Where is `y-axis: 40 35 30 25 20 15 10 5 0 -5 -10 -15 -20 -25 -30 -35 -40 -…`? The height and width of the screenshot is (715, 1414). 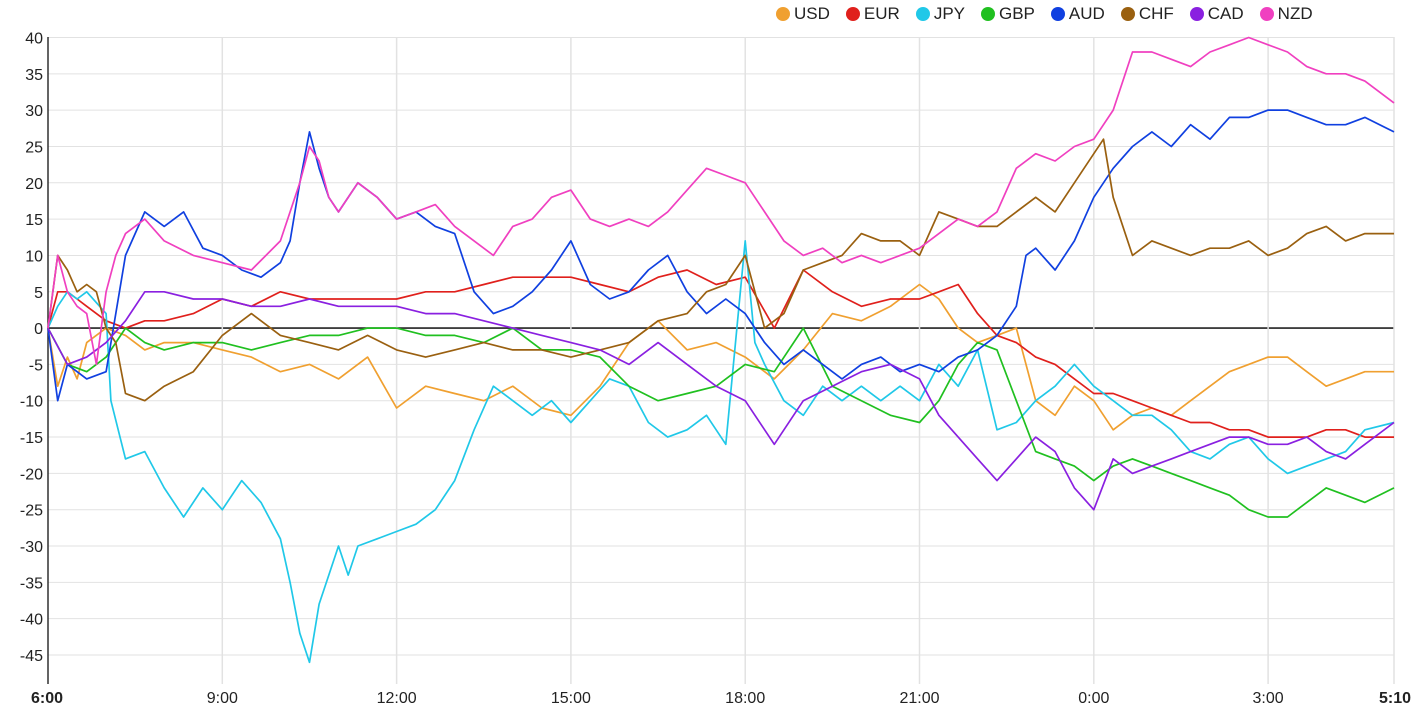
y-axis: 40 35 30 25 20 15 10 5 0 -5 -10 -15 -20 -25 -30 -35 -40 -… is located at coordinates (31, 348).